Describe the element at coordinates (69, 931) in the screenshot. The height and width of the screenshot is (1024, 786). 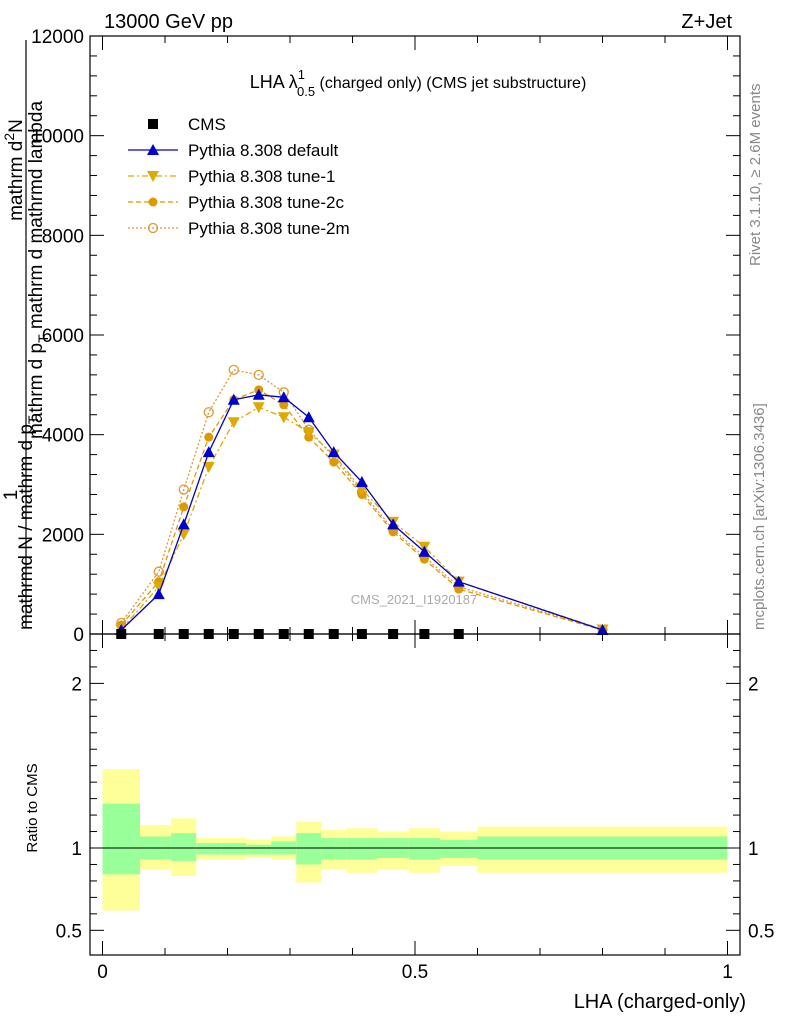
I see `ratio-y-tick-label: 0.5` at that location.